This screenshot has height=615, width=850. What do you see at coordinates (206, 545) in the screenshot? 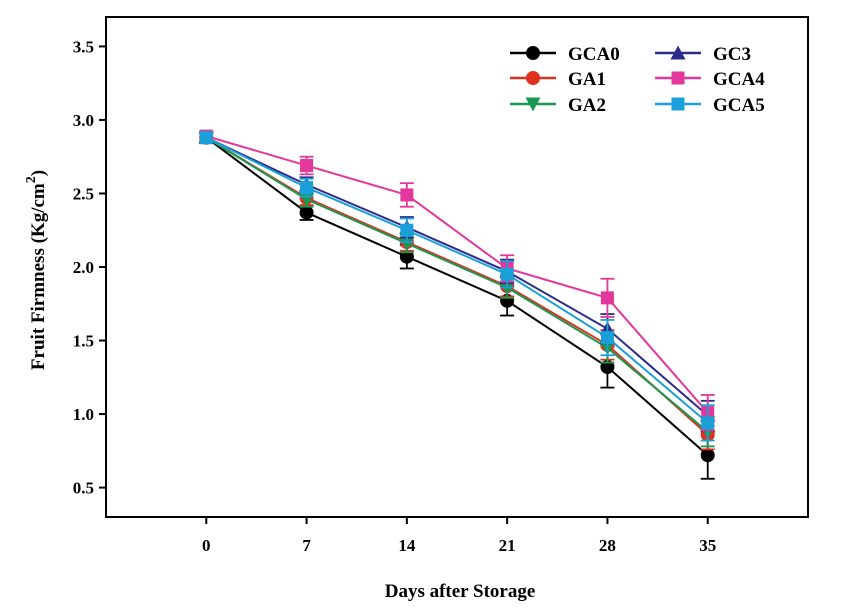
I see `x-tick-label: 0` at bounding box center [206, 545].